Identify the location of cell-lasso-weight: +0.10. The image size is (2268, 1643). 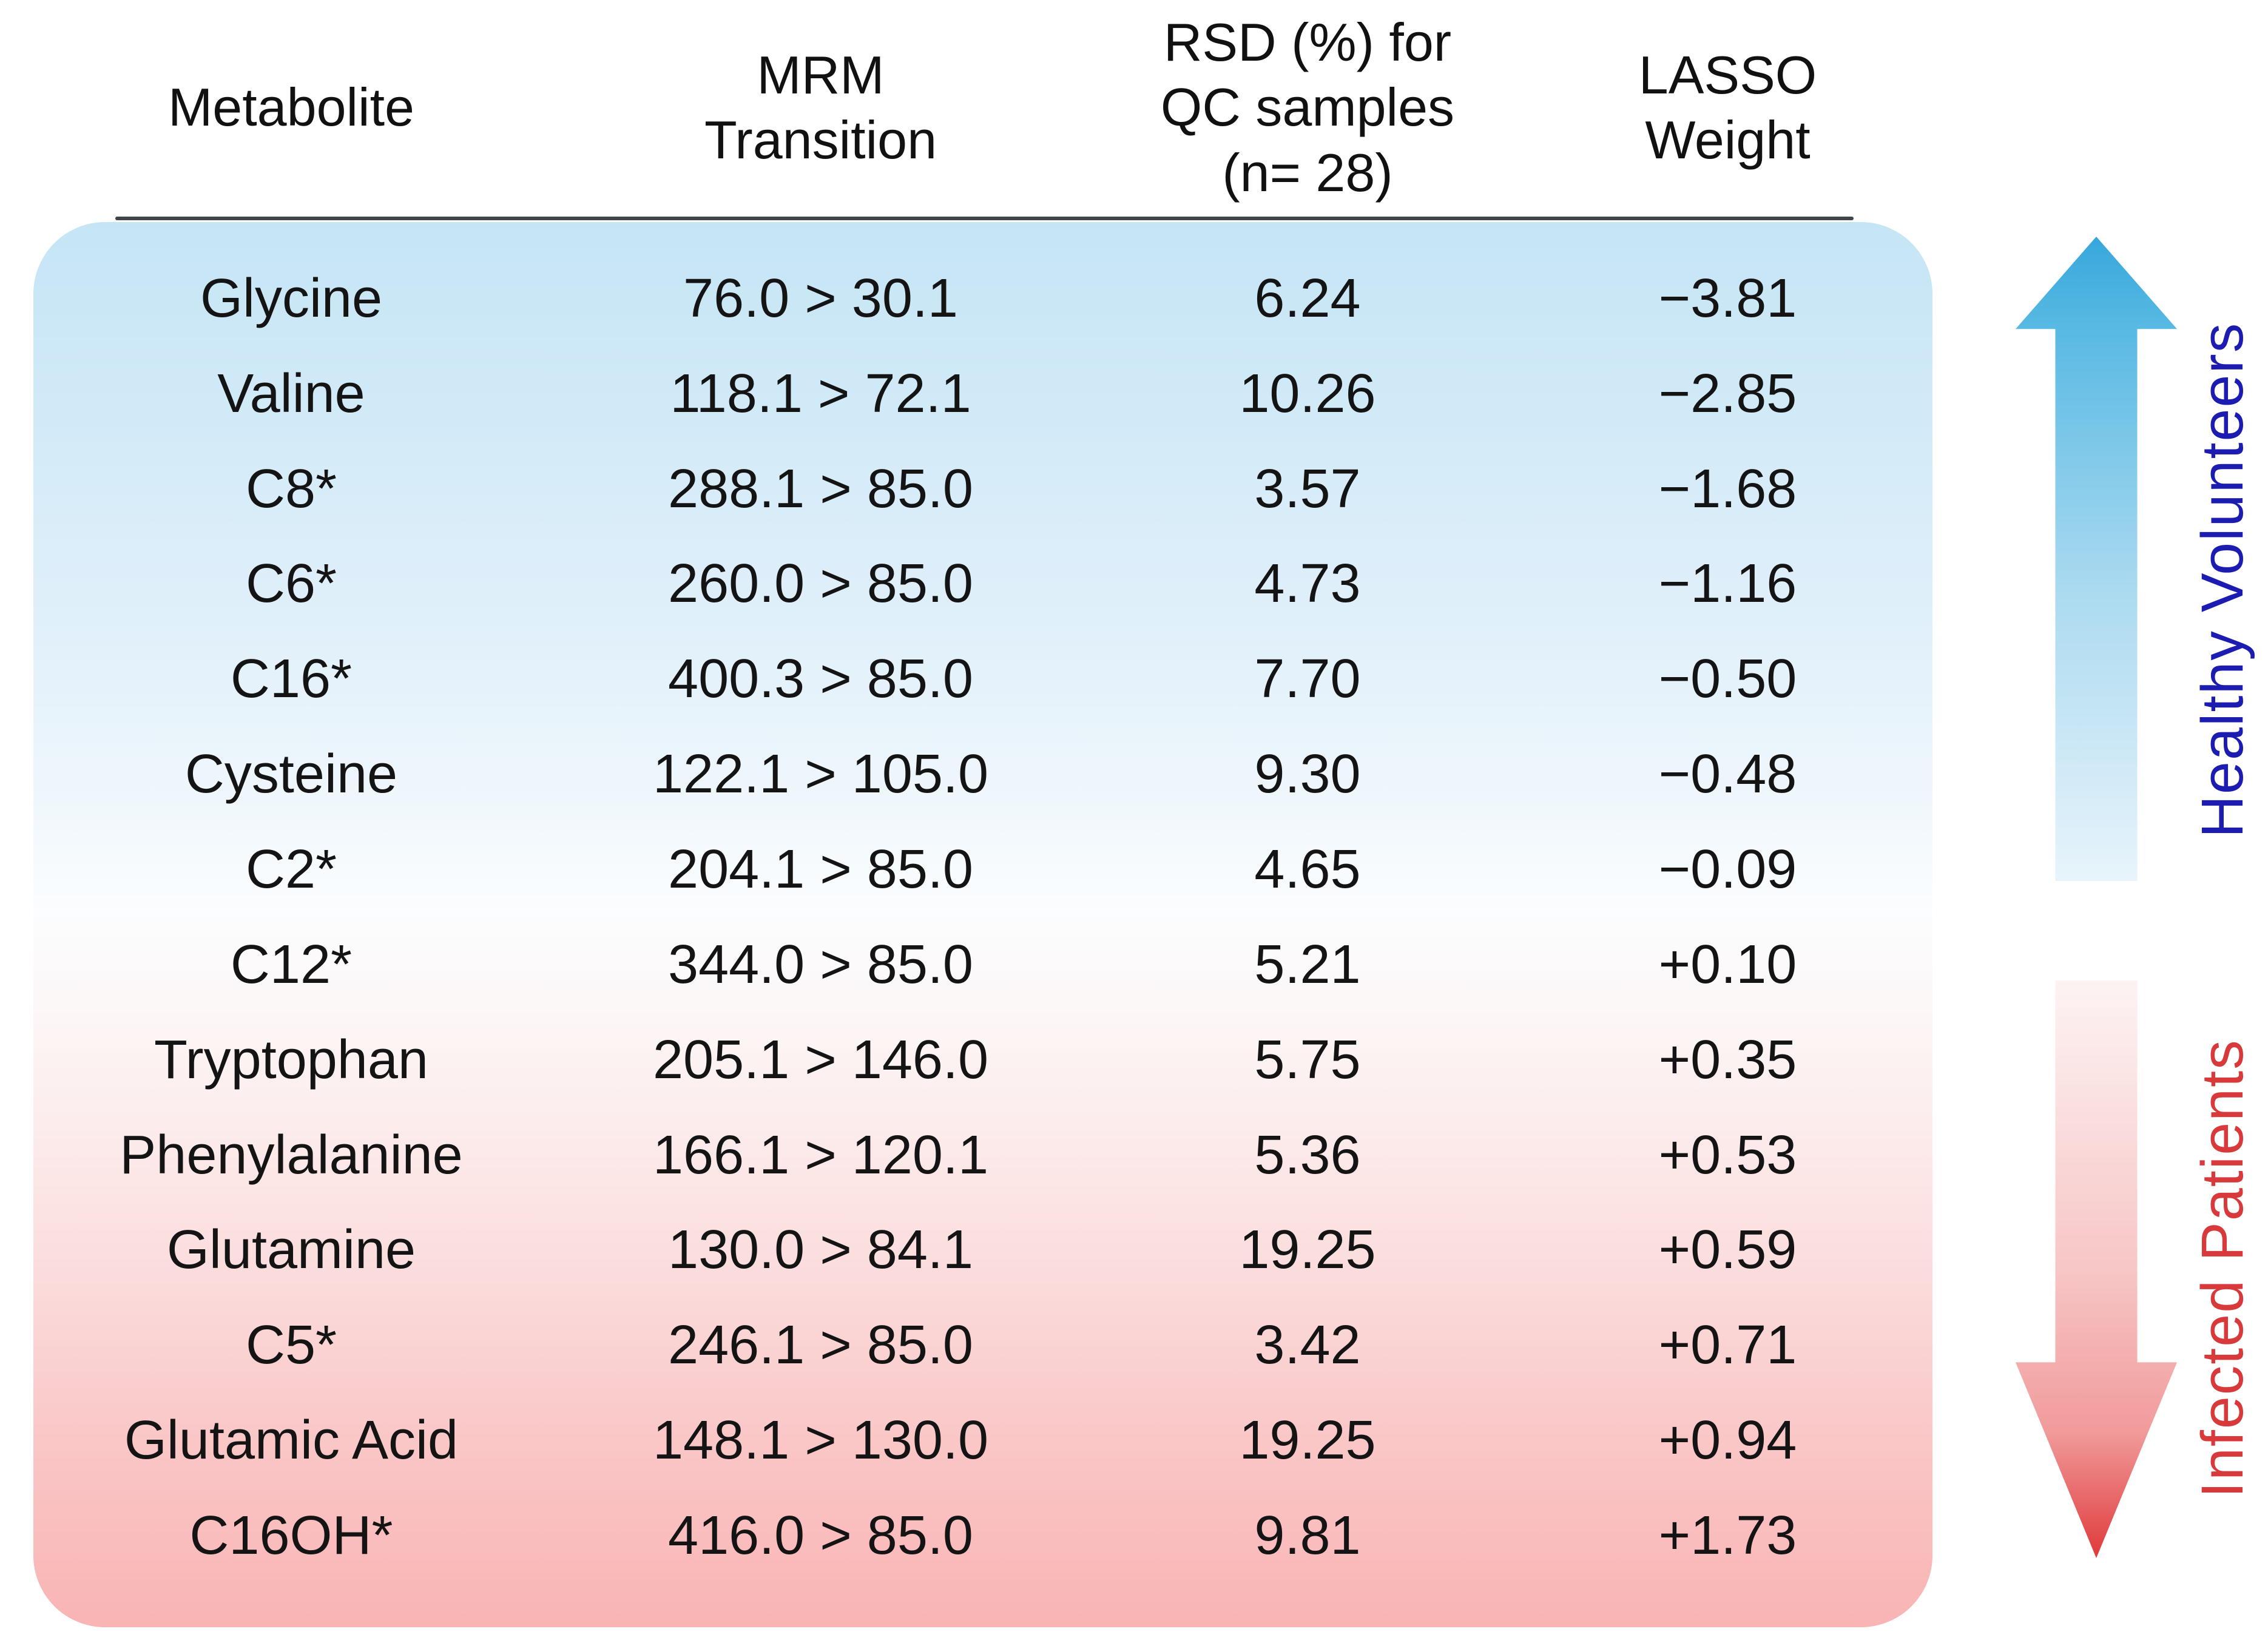
(1728, 964).